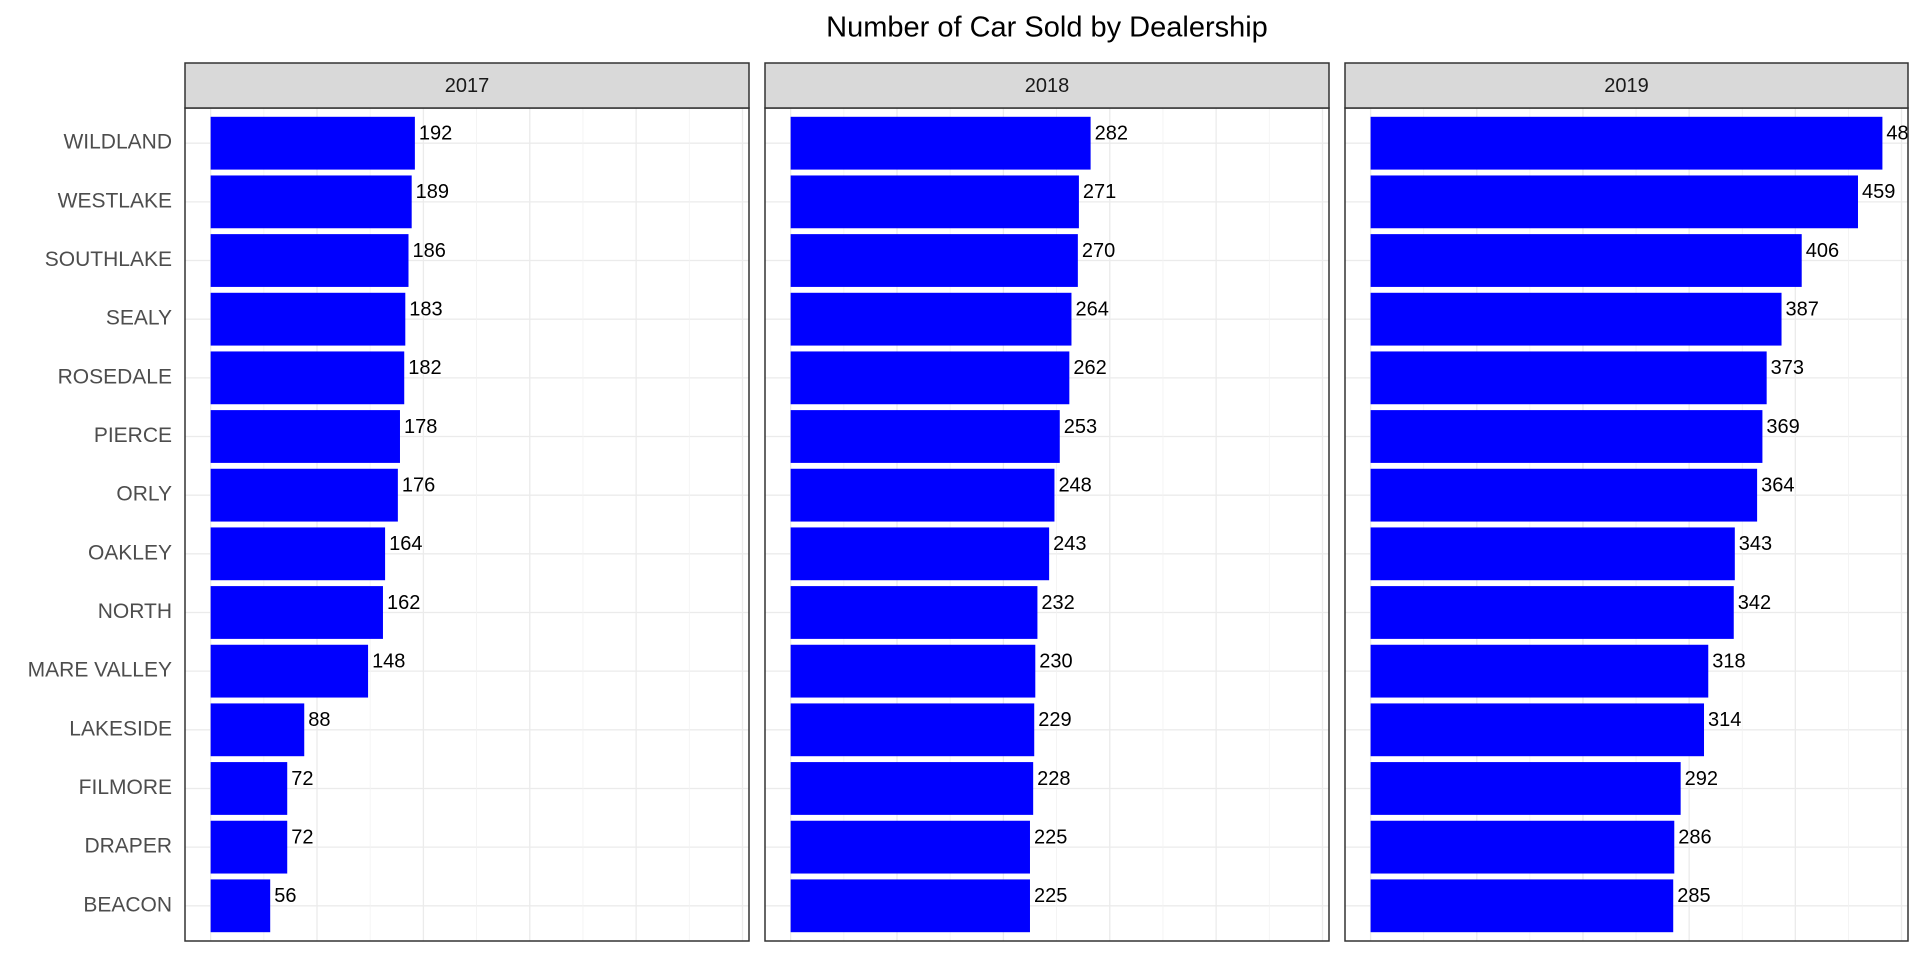 This screenshot has width=1920, height=960. I want to click on value-label: 271, so click(1099, 192).